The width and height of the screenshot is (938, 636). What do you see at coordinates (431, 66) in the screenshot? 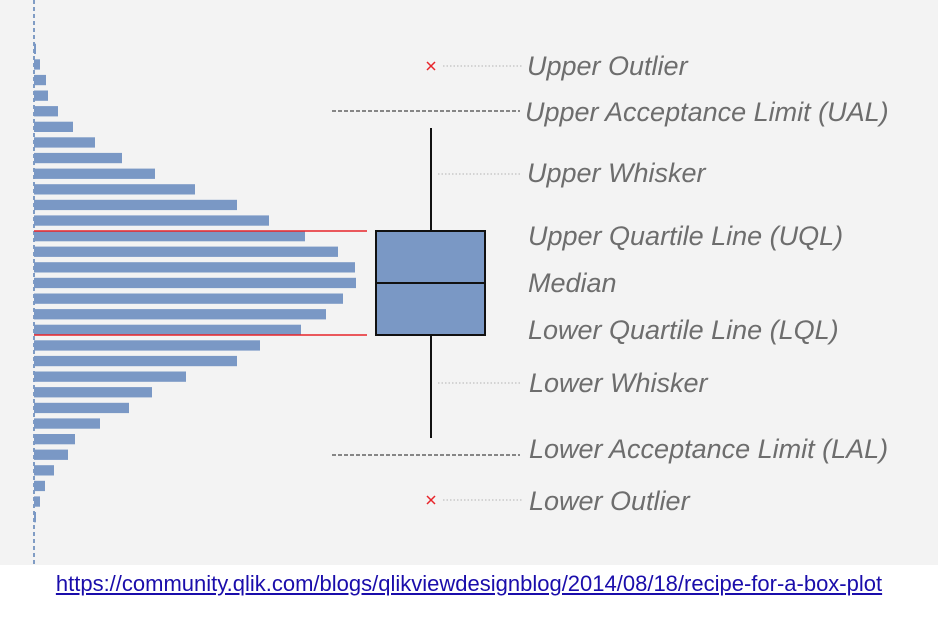
I see `upper-outlier-marker` at bounding box center [431, 66].